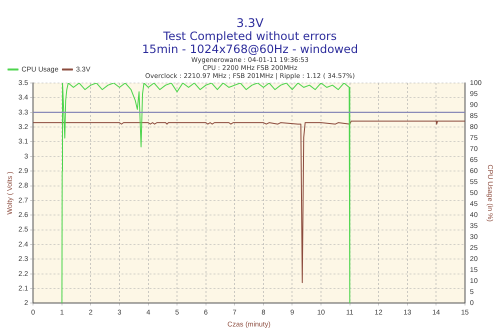  What do you see at coordinates (250, 23) in the screenshot?
I see `chart-title: 3.3V` at bounding box center [250, 23].